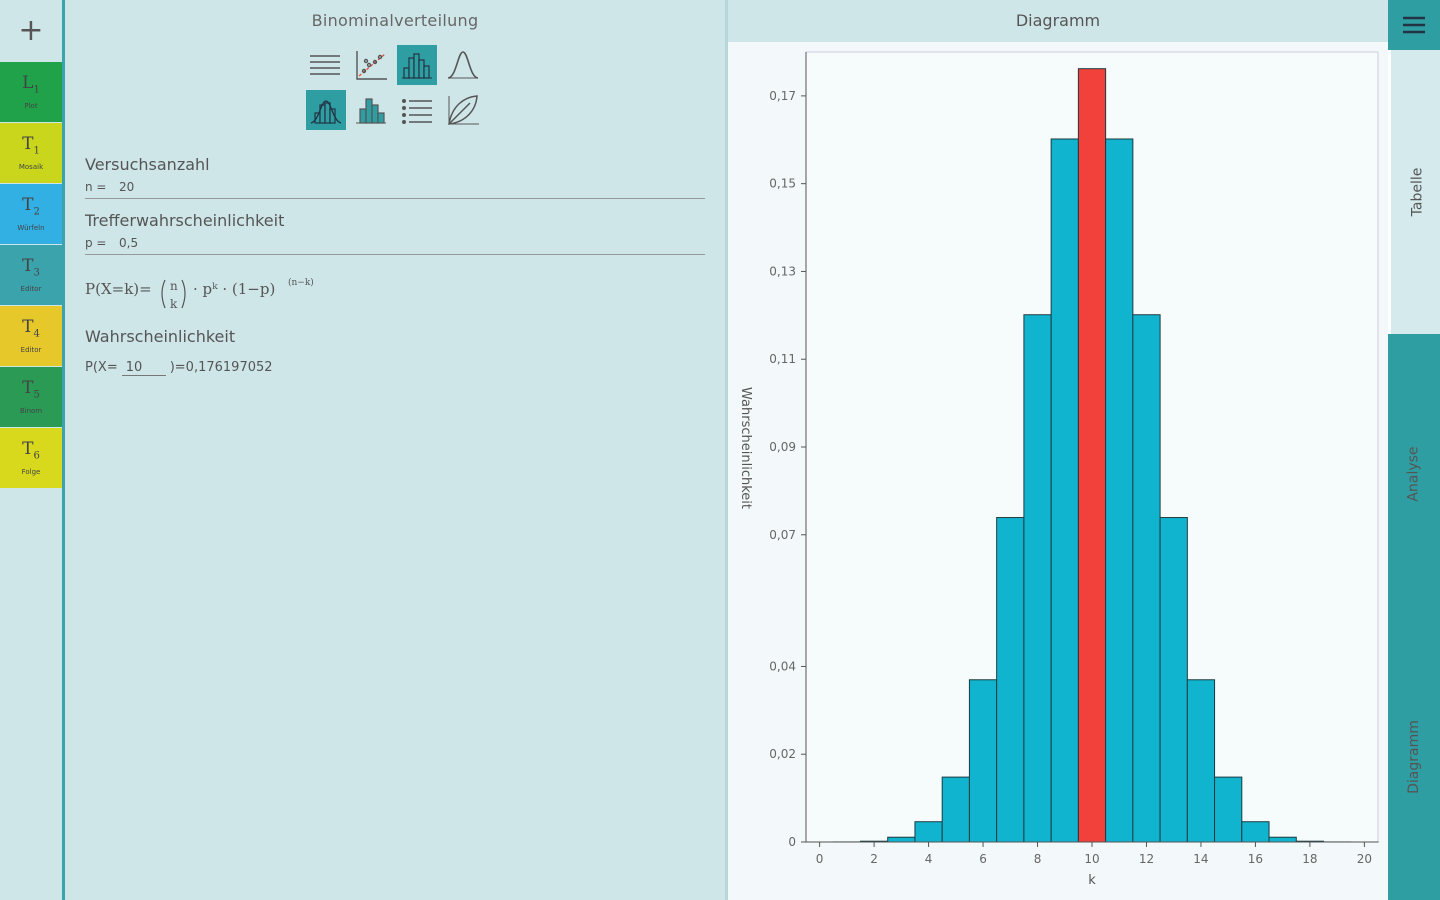 This screenshot has width=1440, height=900. I want to click on trials-field: n = 20, so click(395, 188).